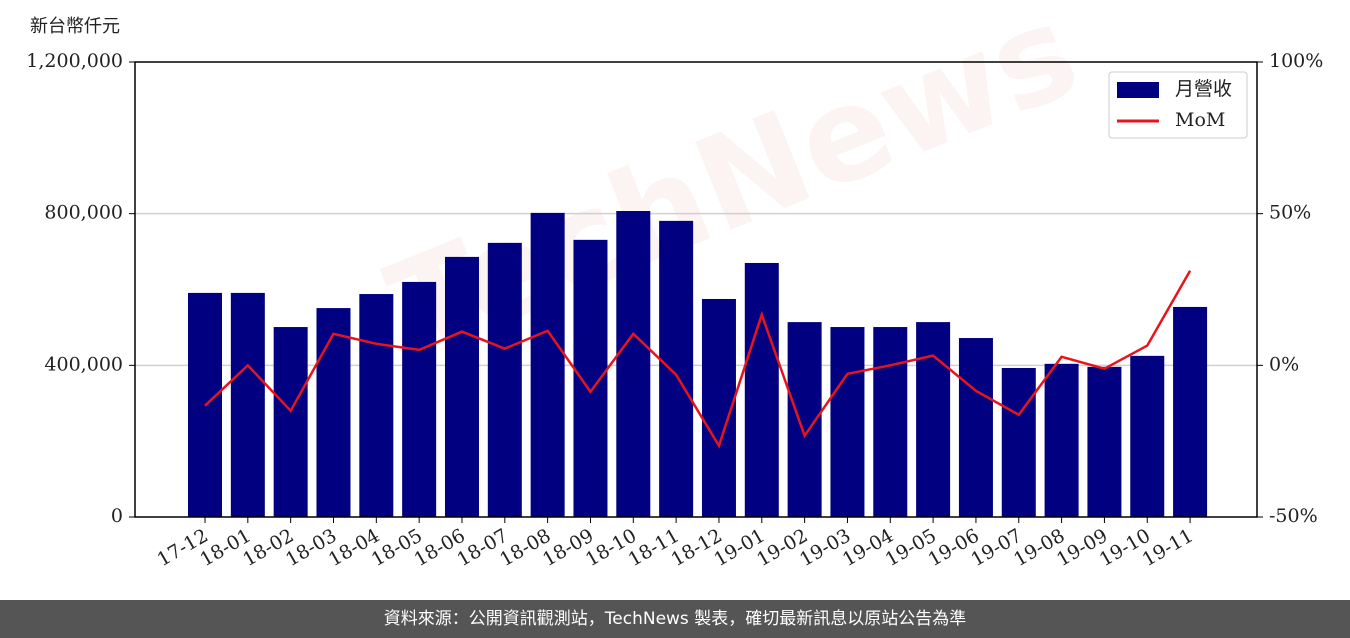 This screenshot has height=638, width=1350. I want to click on y-axis-label: 新台幣仟元, so click(75, 26).